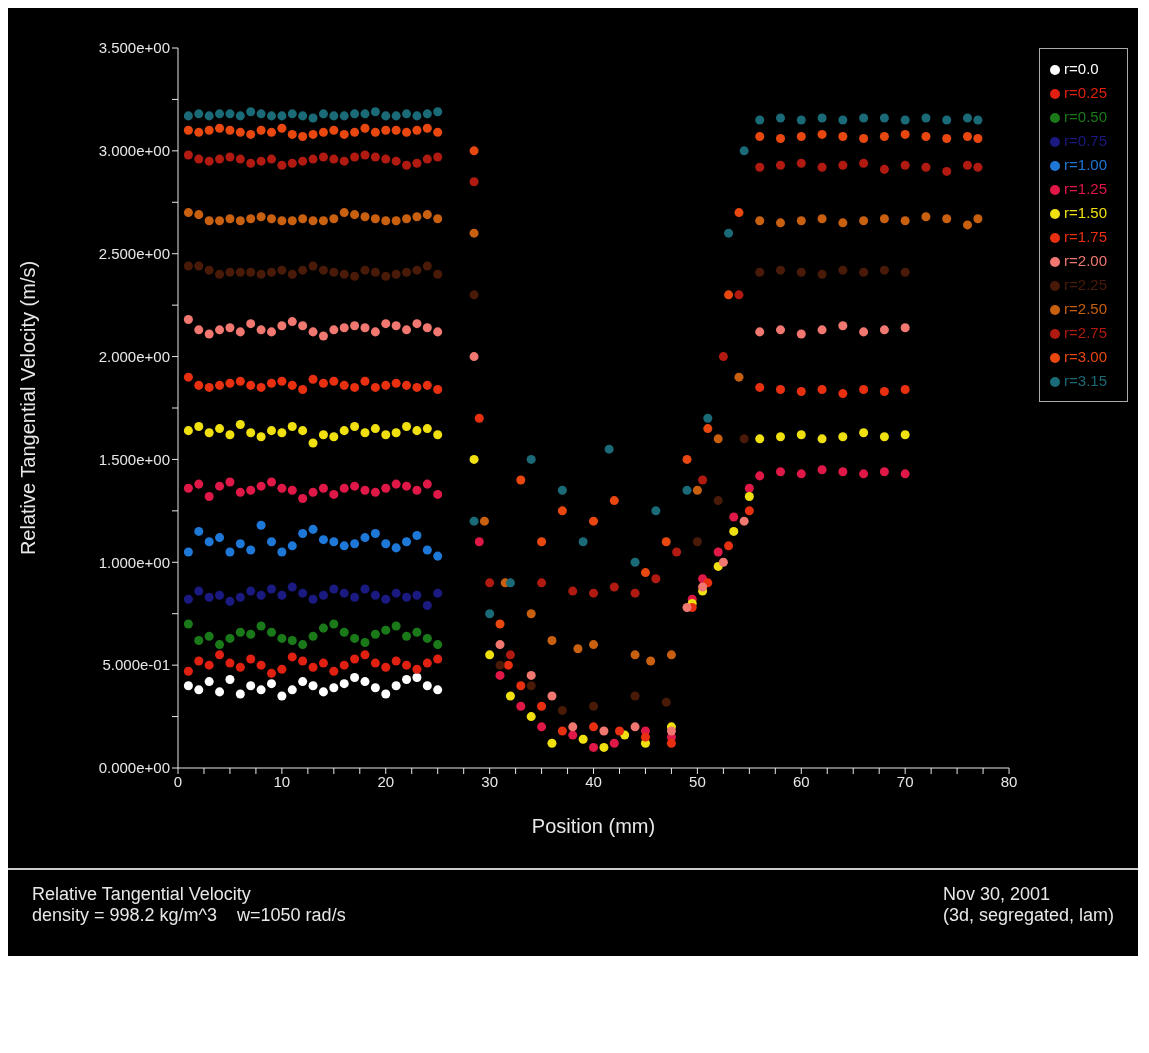  Describe the element at coordinates (1085, 260) in the screenshot. I see `legend-label: r=2.00` at that location.